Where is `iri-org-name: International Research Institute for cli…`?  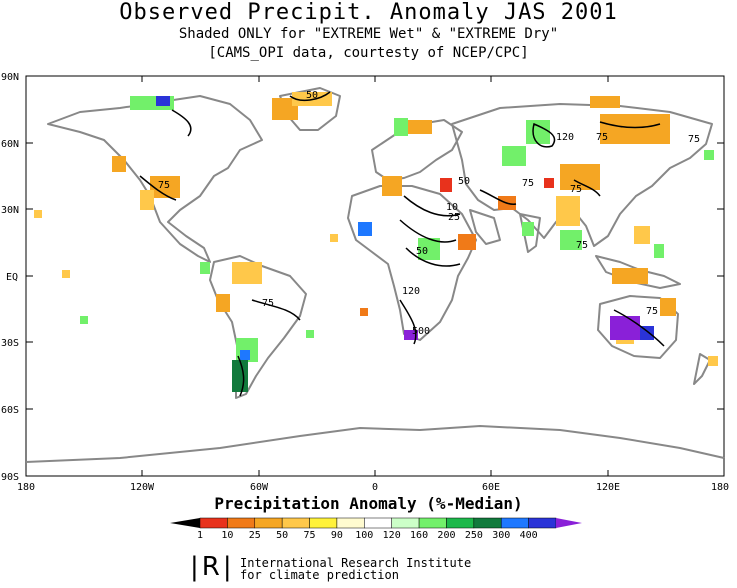
iri-org-name: International Research Institute for cli… is located at coordinates (355, 569).